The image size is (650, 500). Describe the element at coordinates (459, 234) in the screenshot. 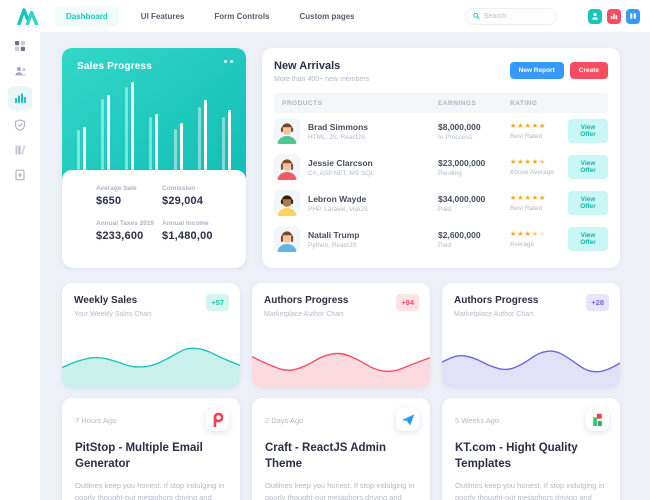

I see `earnings-value: $2,600,000` at that location.